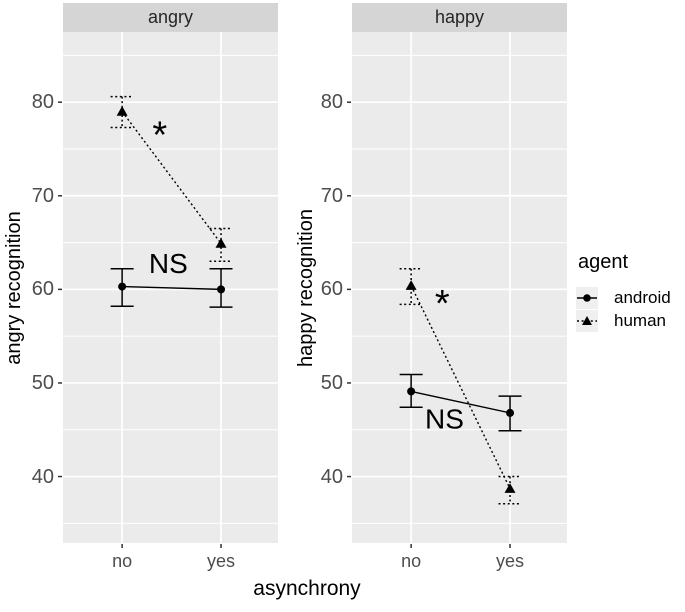  I want to click on legend-title: agent, so click(603, 262).